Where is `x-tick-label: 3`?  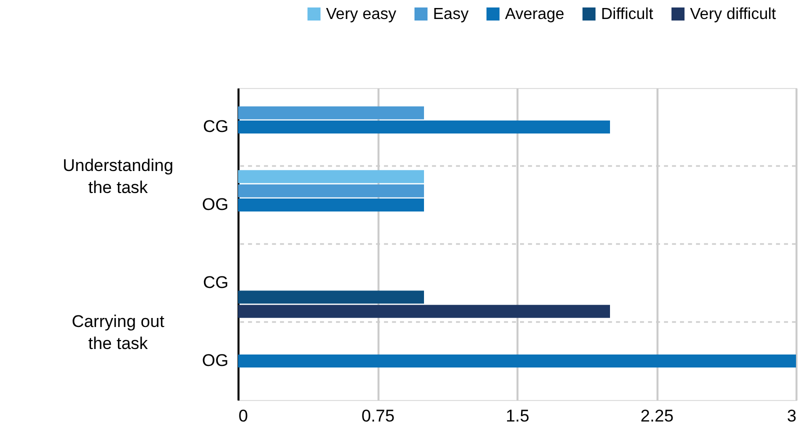 x-tick-label: 3 is located at coordinates (791, 416).